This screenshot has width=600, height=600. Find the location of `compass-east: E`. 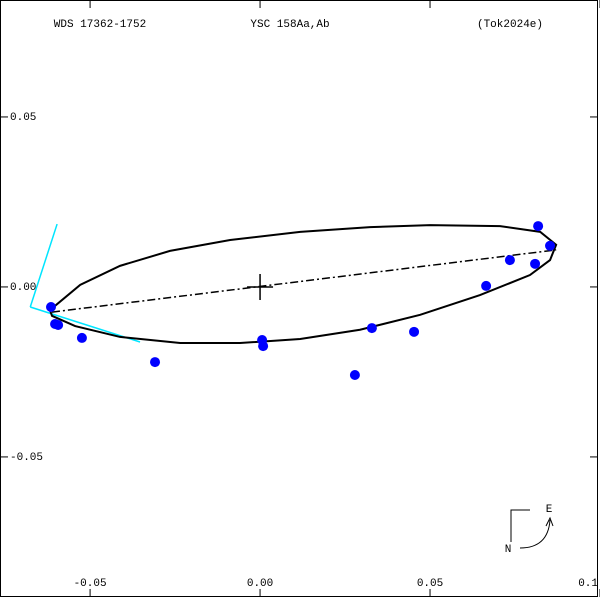

compass-east: E is located at coordinates (549, 510).